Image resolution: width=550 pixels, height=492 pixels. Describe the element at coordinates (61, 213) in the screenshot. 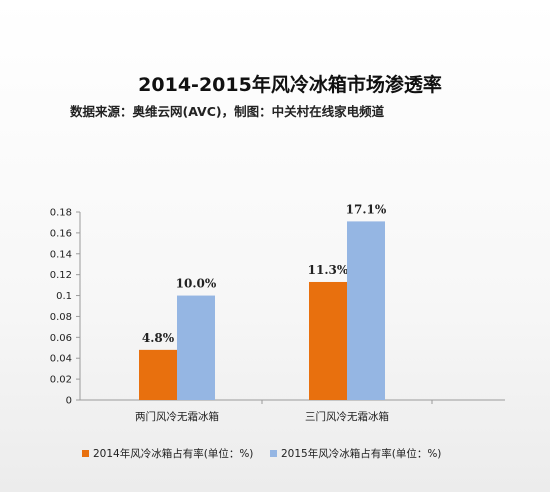

I see `y-tick-label: 0.18` at that location.